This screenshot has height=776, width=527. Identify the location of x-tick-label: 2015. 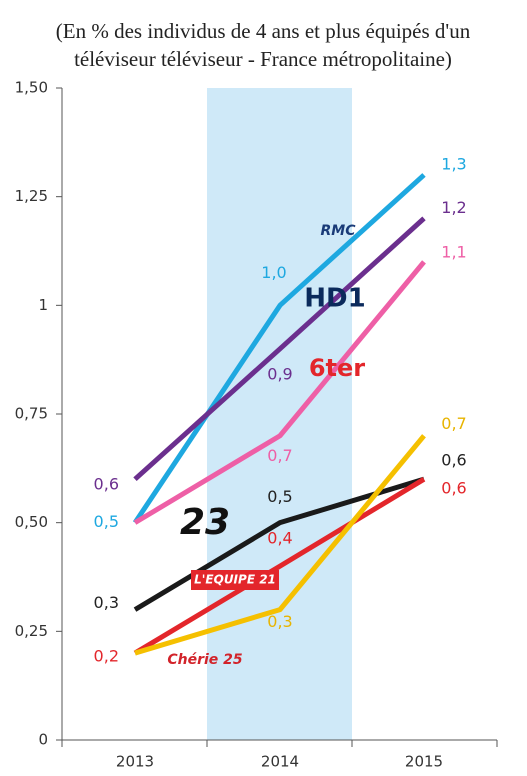
(424, 762).